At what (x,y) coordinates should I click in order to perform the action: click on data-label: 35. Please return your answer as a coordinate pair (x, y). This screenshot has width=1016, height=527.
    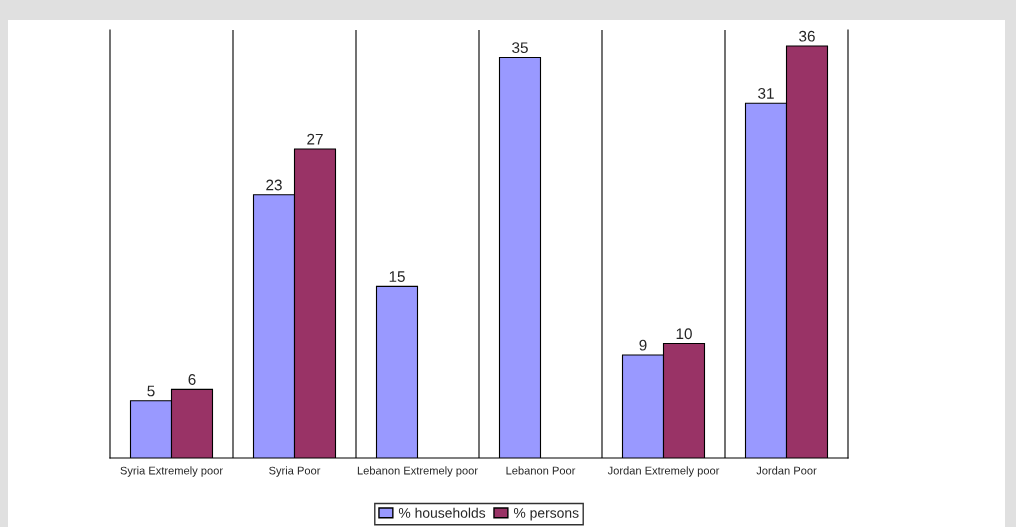
    Looking at the image, I should click on (520, 48).